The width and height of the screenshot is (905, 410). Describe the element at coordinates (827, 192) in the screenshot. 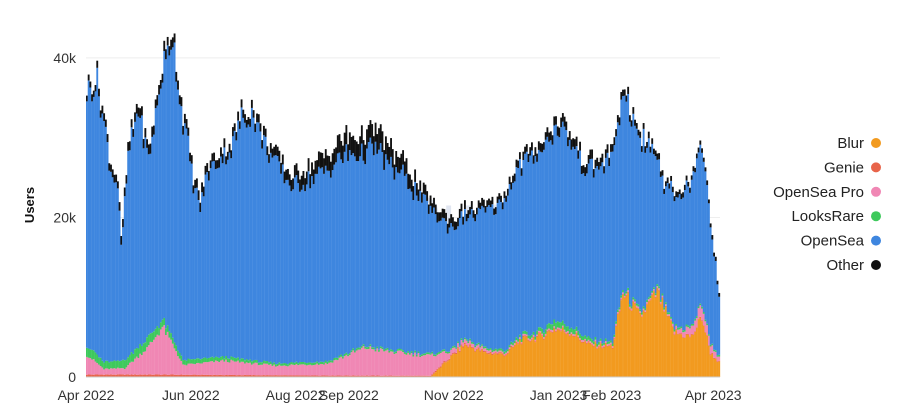

I see `legend-item-opensea-pro: OpenSea Pro` at that location.